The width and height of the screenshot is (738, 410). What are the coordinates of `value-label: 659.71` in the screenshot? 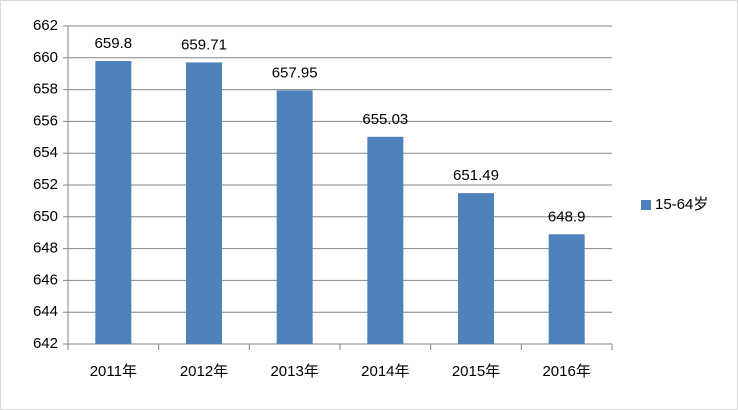 It's located at (204, 44).